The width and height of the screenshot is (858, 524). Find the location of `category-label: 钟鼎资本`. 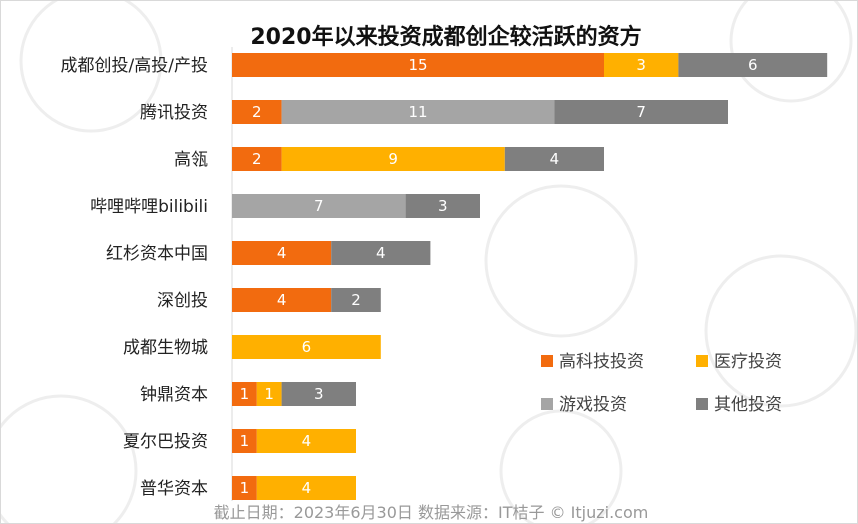

category-label: 钟鼎资本 is located at coordinates (174, 395).